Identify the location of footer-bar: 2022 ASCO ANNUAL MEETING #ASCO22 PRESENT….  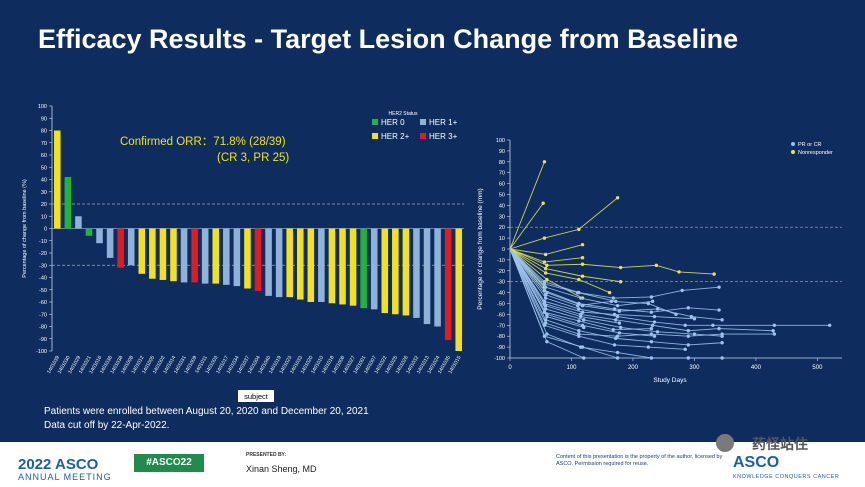
(432, 464).